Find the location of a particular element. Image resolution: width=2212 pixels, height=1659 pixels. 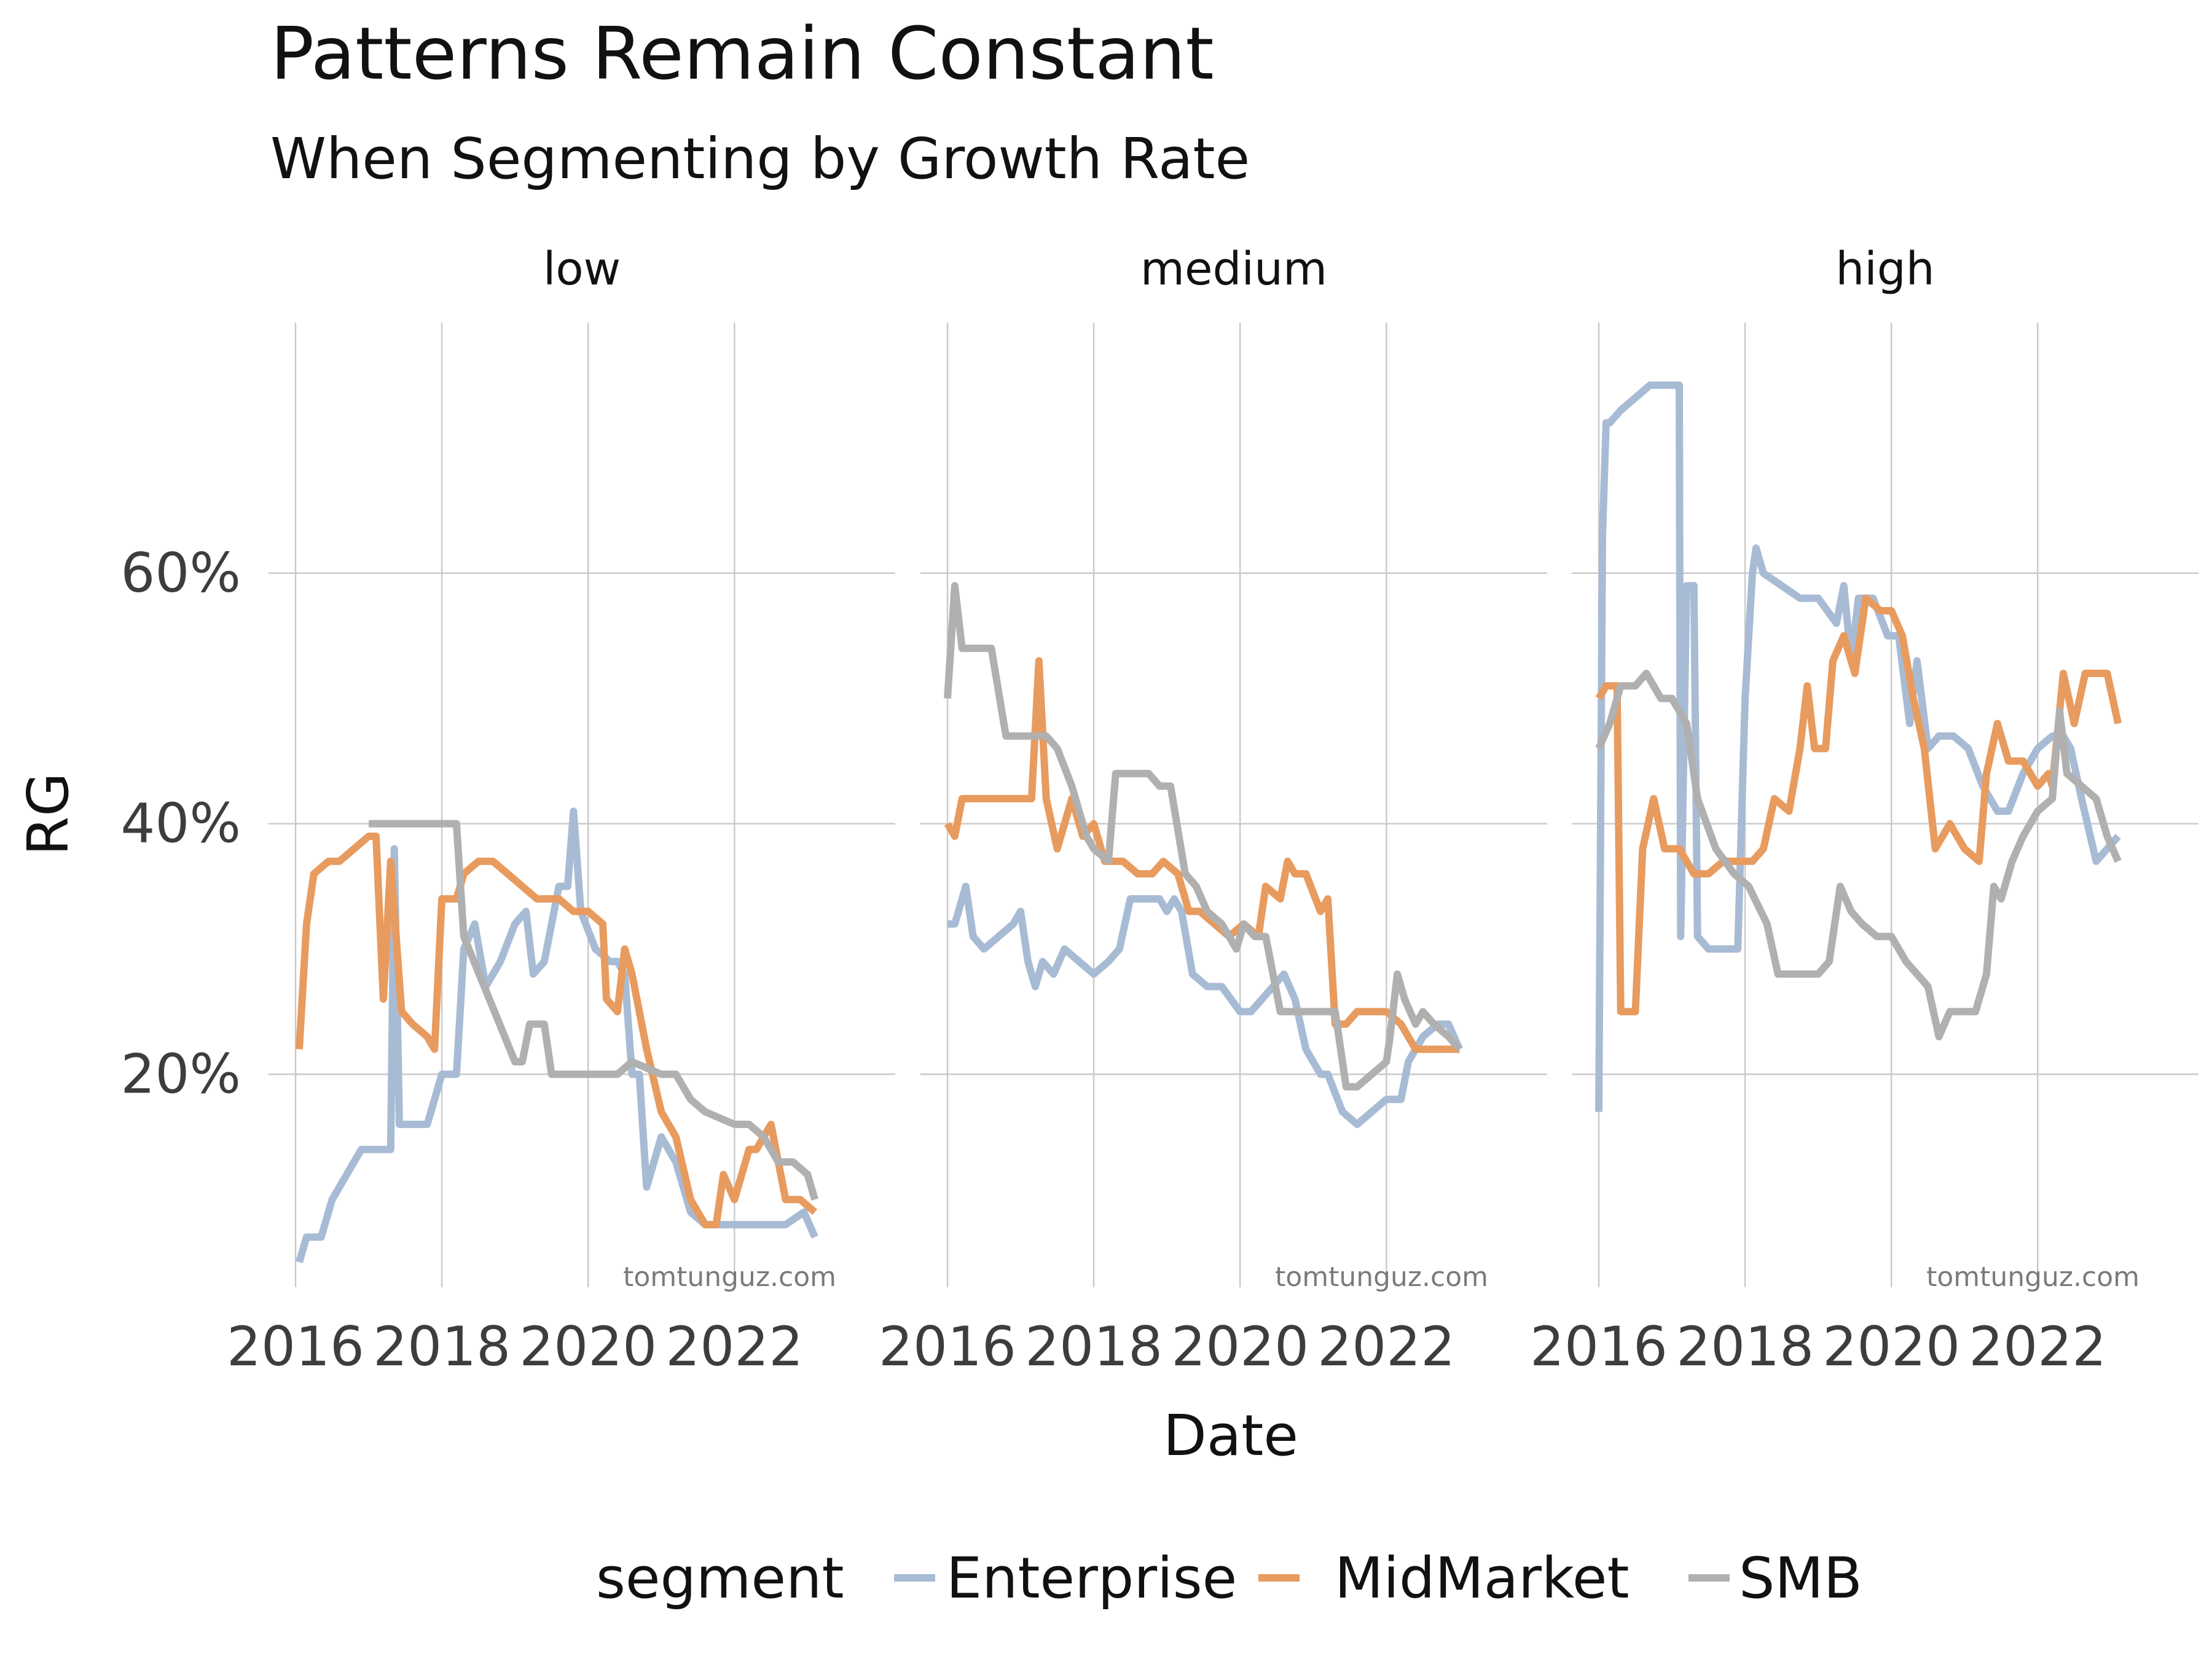

y-axis-ticks: 20% 40% 60% is located at coordinates (180, 823).